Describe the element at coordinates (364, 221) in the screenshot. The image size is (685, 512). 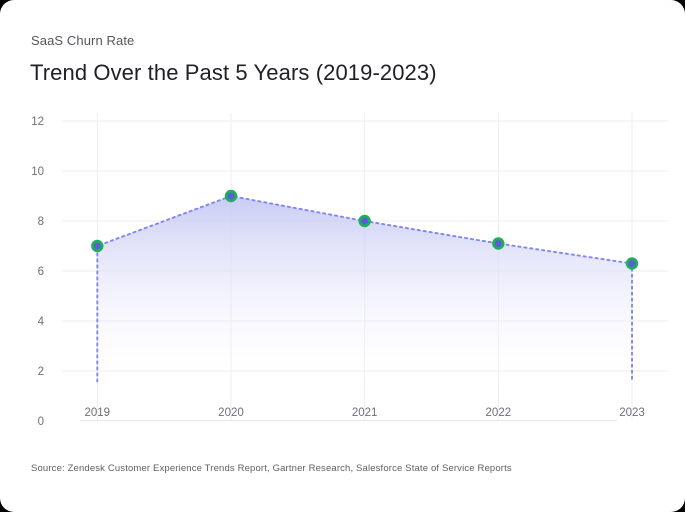
I see `data-point-2021` at that location.